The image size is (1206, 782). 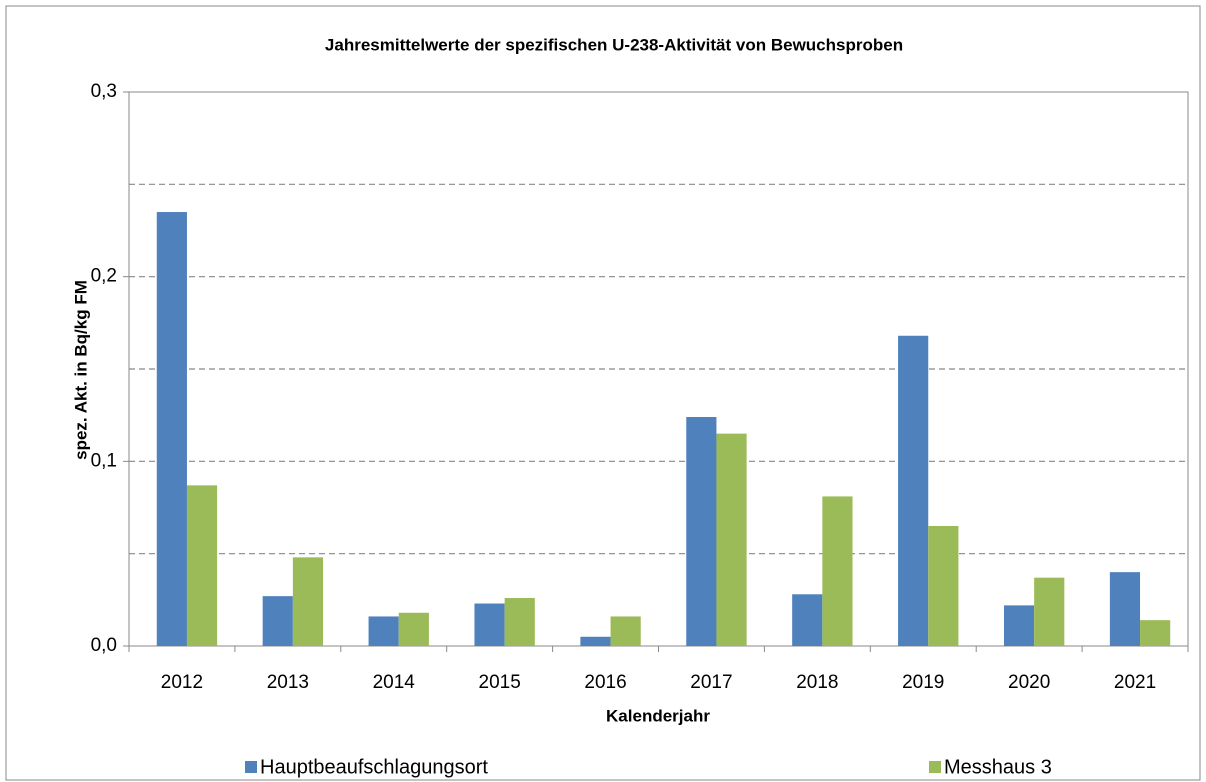 I want to click on legend-label: Hauptbeaufschlagungsort, so click(x=374, y=767).